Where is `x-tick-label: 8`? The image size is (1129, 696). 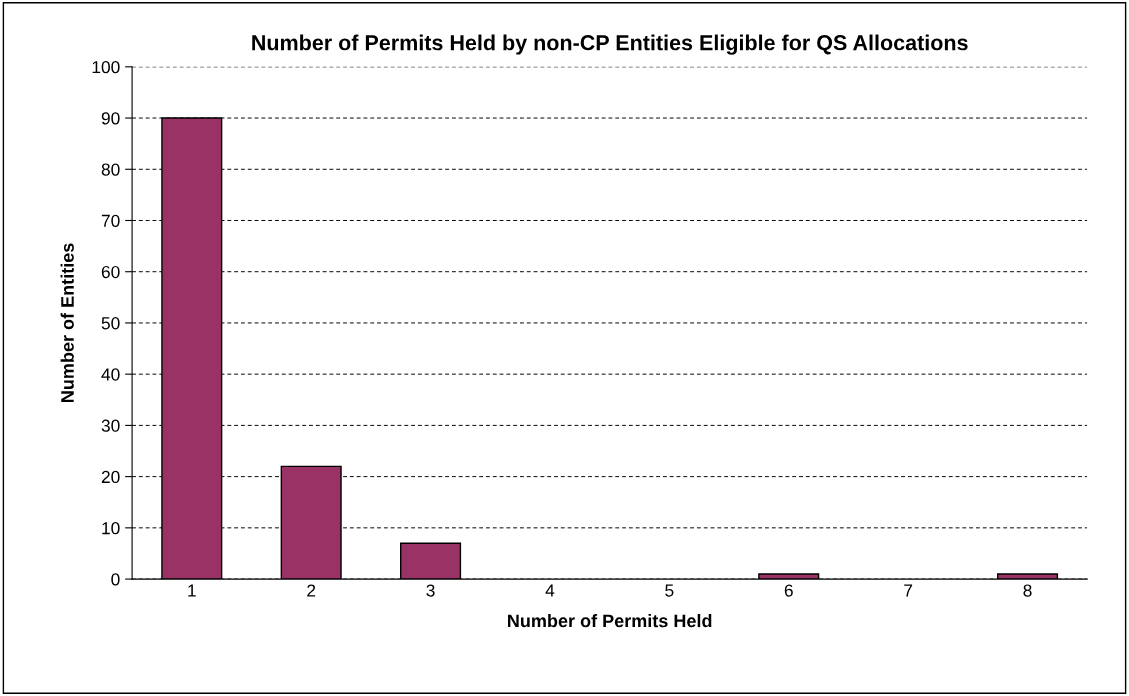 x-tick-label: 8 is located at coordinates (1027, 590).